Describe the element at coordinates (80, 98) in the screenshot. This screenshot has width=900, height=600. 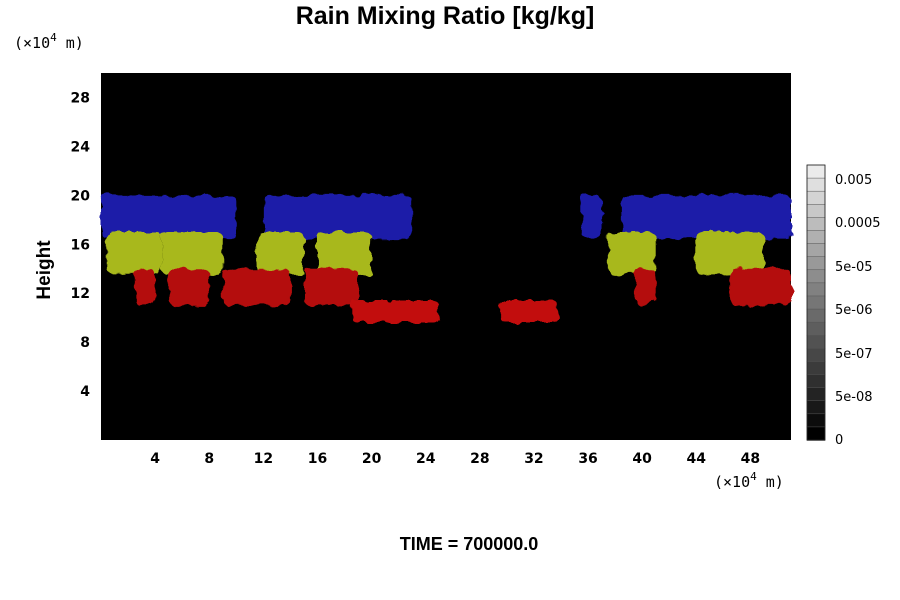
I see `y-tick-label: 28` at that location.